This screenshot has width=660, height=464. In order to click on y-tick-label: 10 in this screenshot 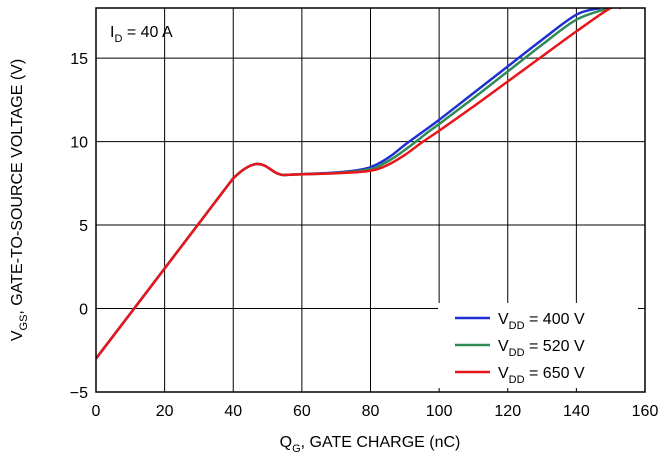, I will do `click(79, 143)`.